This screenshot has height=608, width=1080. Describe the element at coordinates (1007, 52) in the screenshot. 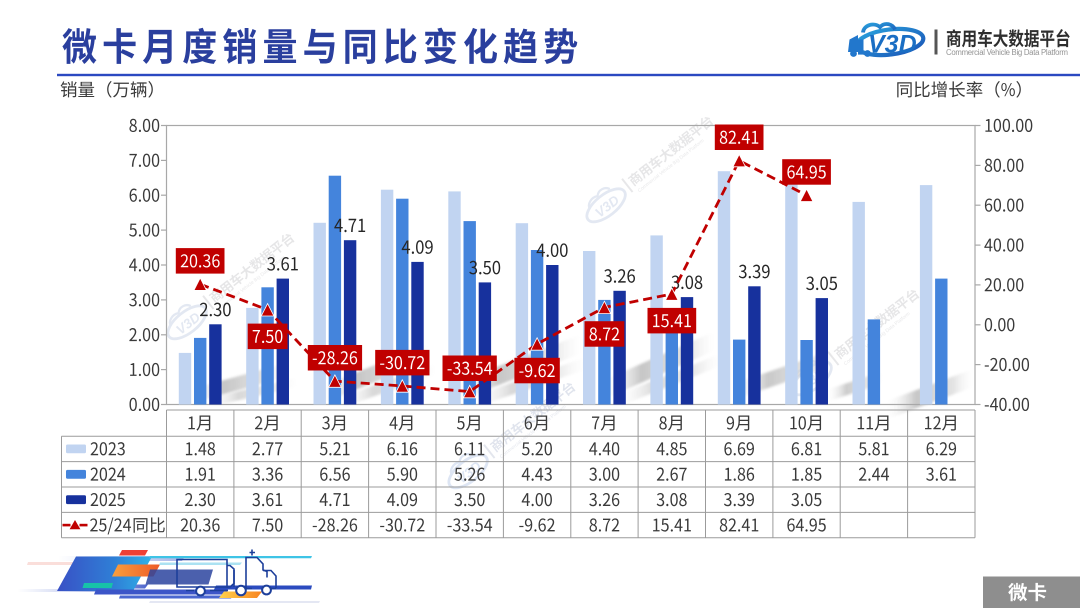

I see `svg-text:Commercial Vehicle Big Data Pl: Commercial Vehicle Big Data Platform` at that location.